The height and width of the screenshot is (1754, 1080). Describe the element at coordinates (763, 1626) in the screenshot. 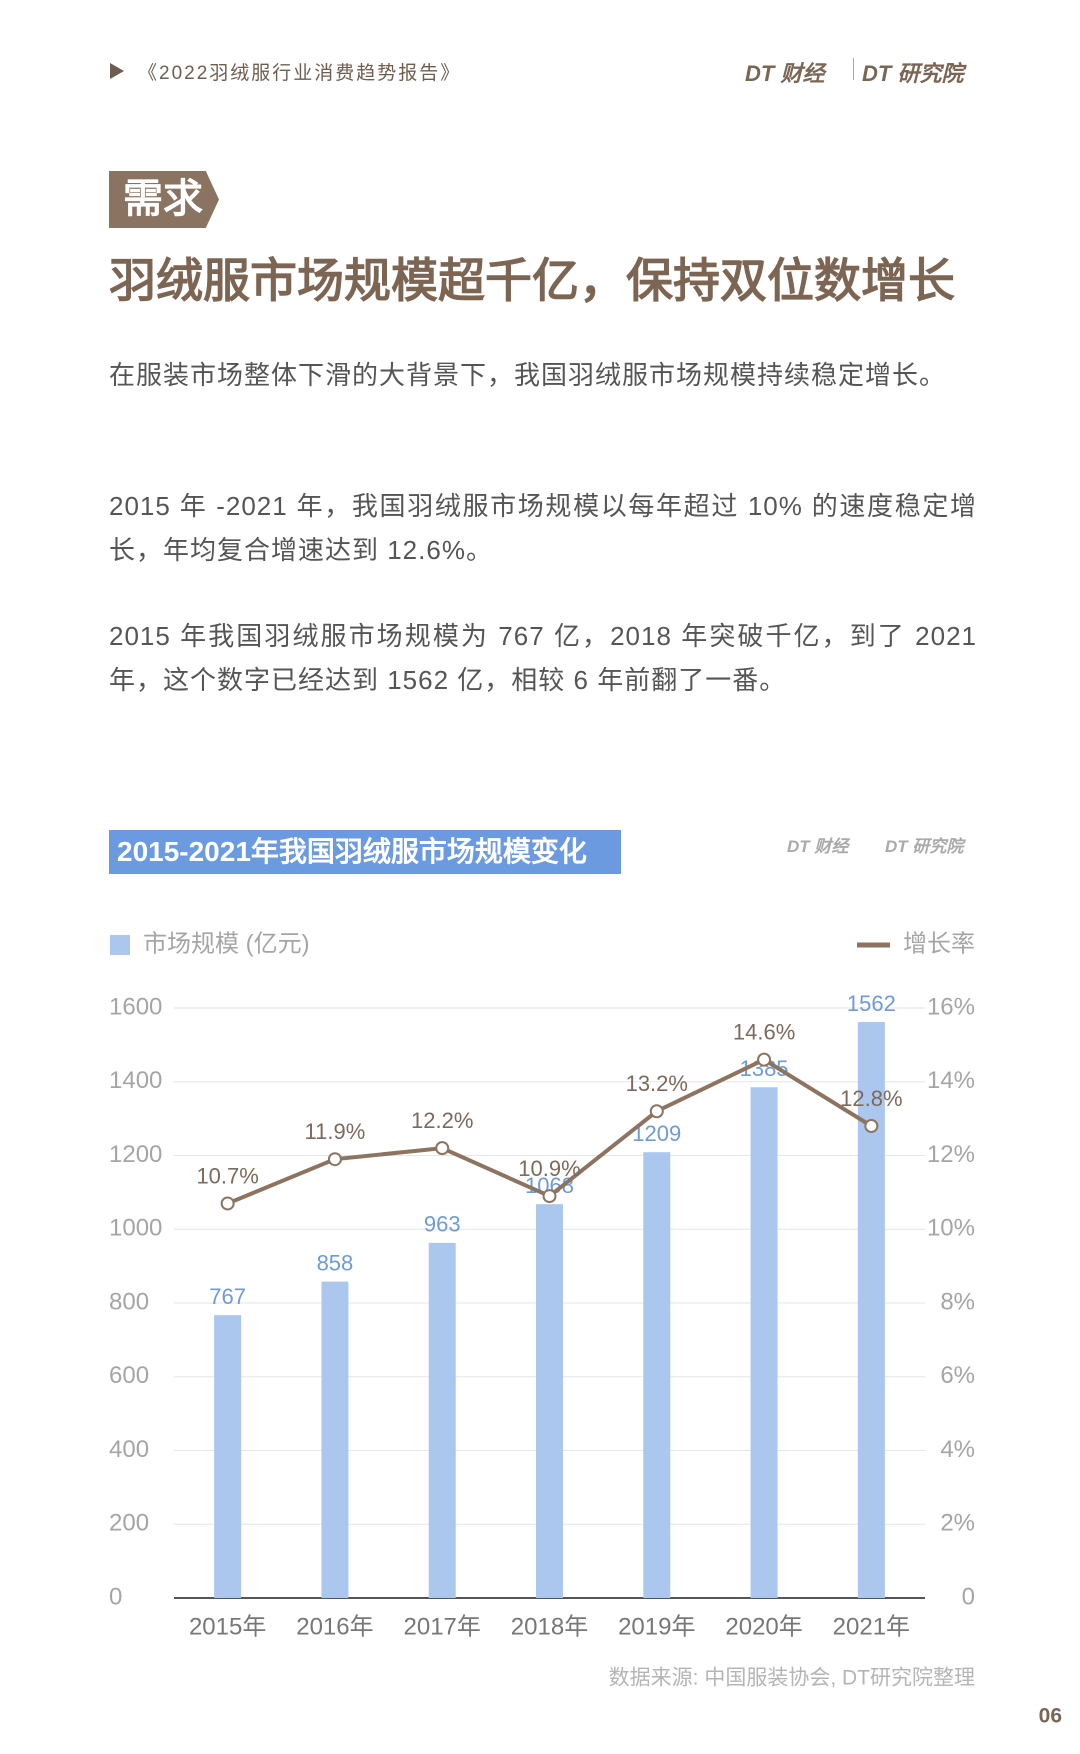

I see `x-tick-label: 2020年` at that location.